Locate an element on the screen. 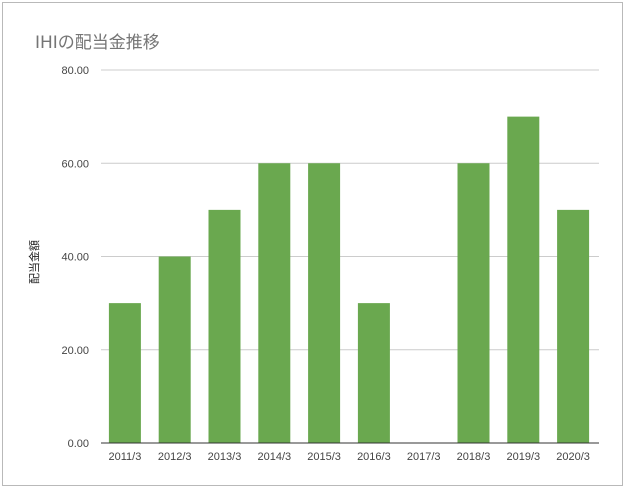 The image size is (627, 490). x-tick-label: 2015/3 is located at coordinates (324, 457).